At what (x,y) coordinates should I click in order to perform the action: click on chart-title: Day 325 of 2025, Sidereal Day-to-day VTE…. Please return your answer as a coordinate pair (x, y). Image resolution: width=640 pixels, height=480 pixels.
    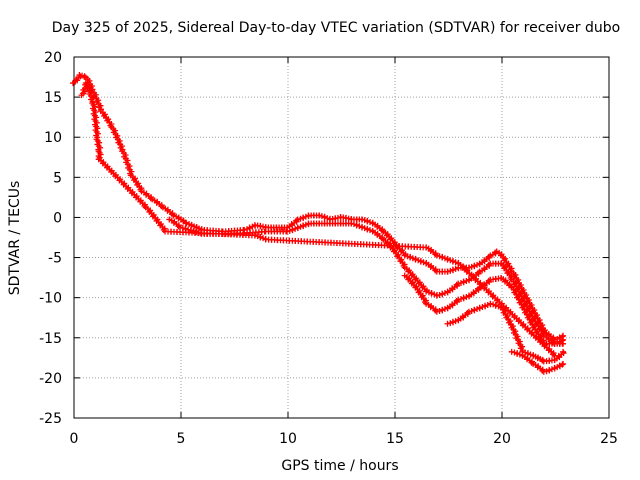
    Looking at the image, I should click on (336, 28).